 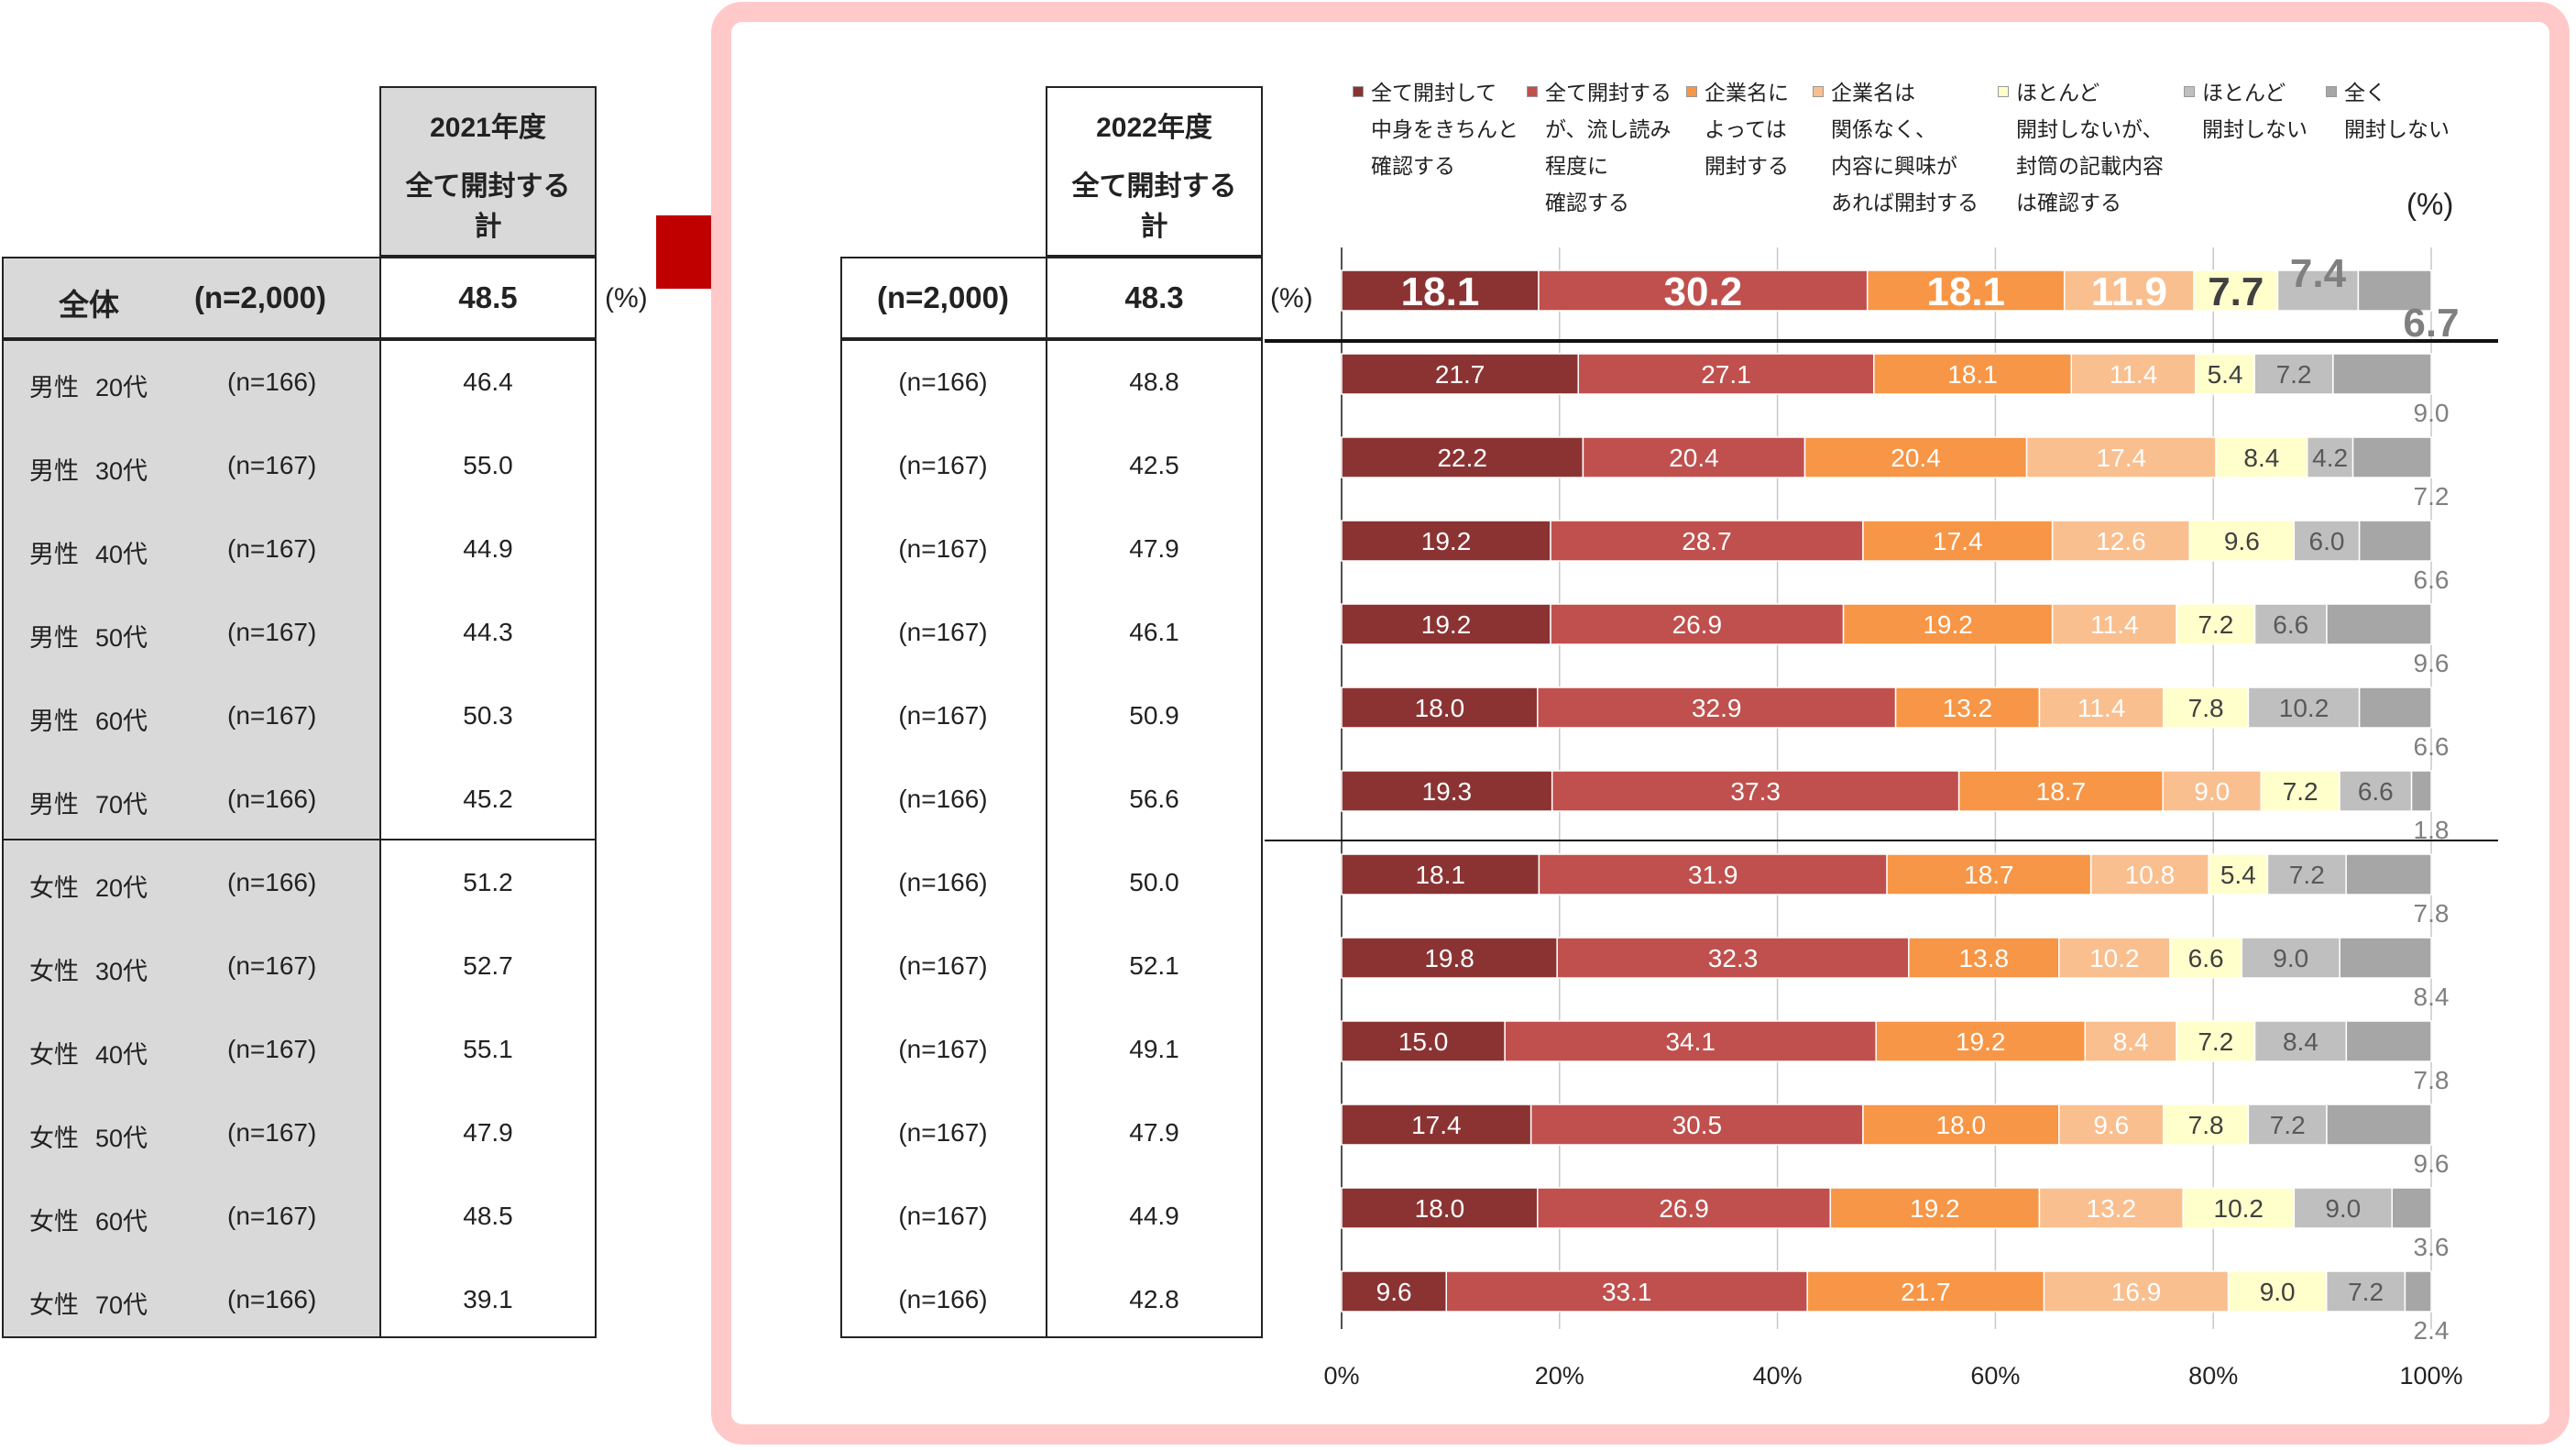 I want to click on gender-divider-2021, so click(x=299, y=839).